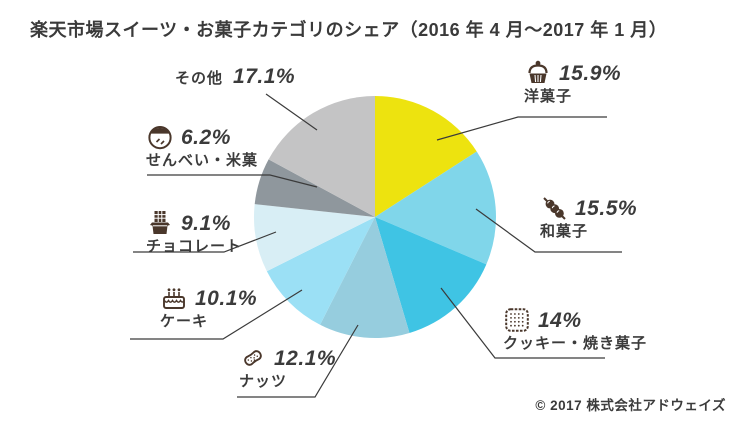 This screenshot has width=738, height=440. Describe the element at coordinates (263, 381) in the screenshot. I see `slice-category: ナッツ` at that location.